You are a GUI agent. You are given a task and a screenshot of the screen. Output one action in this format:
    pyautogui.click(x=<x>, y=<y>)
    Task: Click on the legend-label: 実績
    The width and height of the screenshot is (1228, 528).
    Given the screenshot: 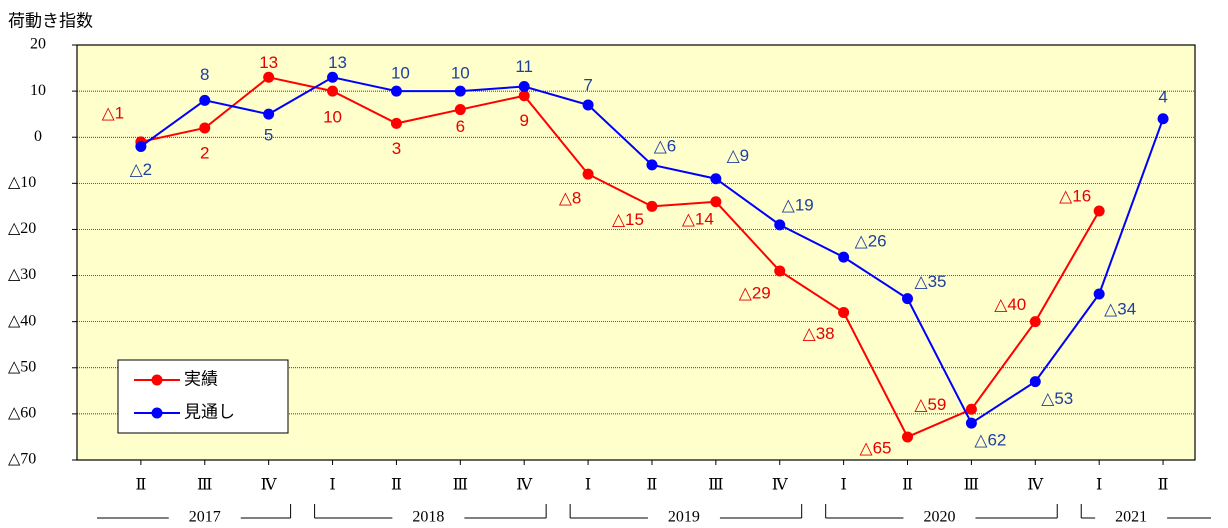 What is the action you would take?
    pyautogui.click(x=201, y=378)
    